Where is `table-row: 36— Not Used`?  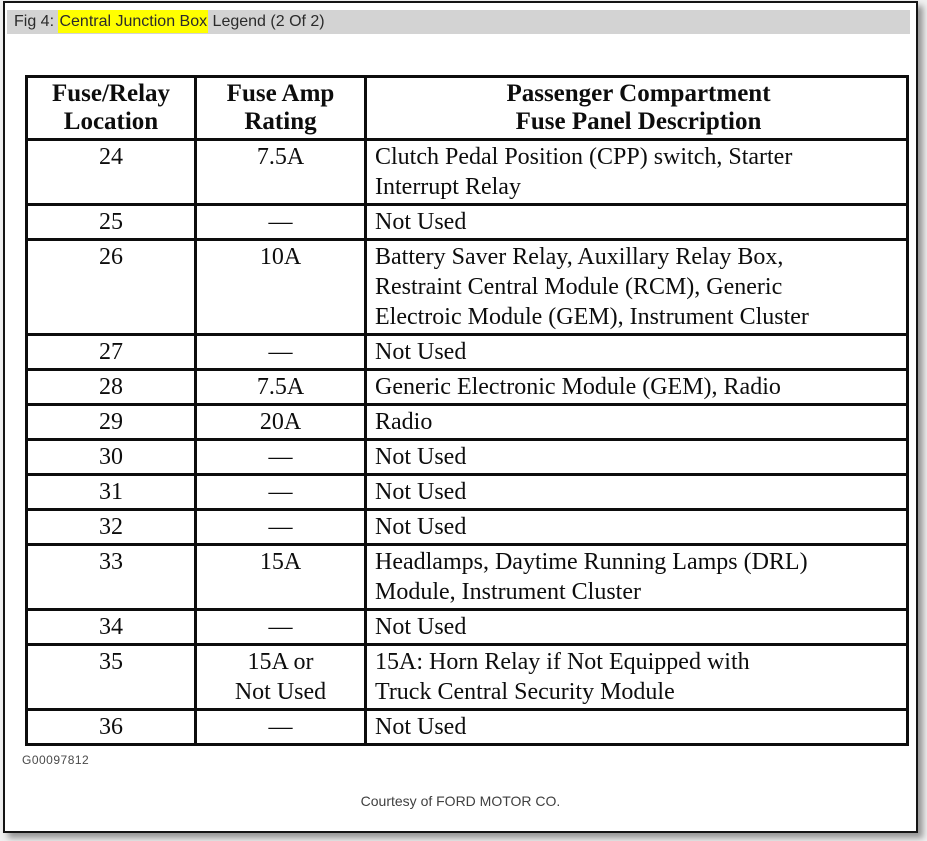 table-row: 36— Not Used is located at coordinates (467, 727).